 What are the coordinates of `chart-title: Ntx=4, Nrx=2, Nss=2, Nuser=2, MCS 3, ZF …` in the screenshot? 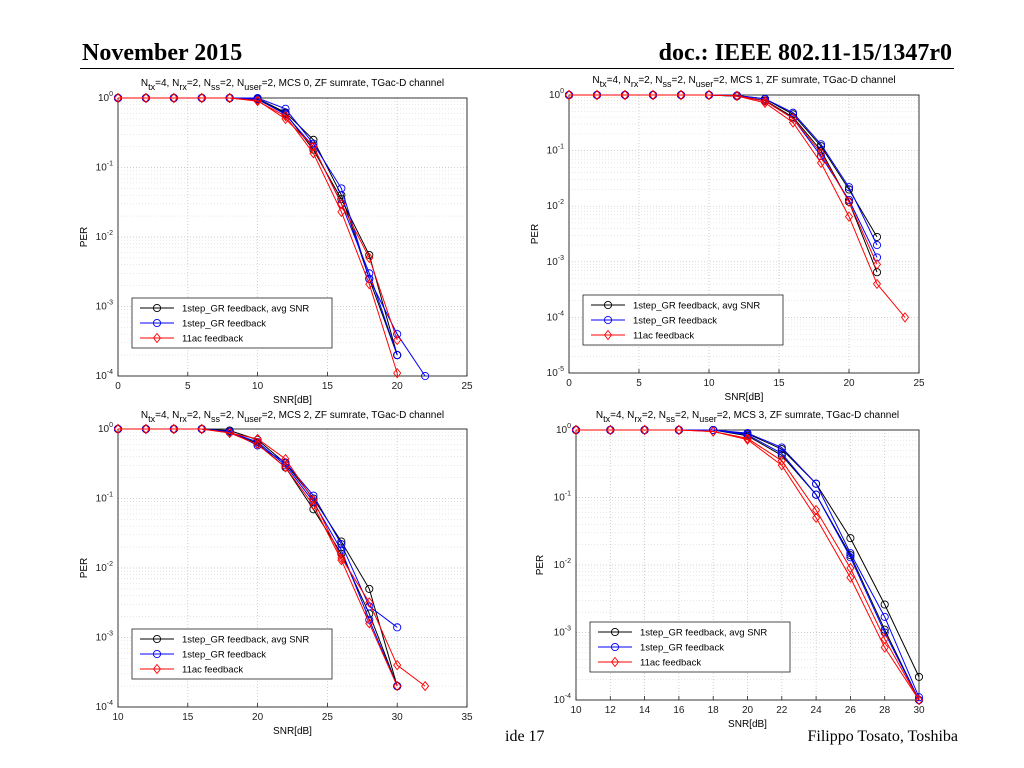 It's located at (747, 417).